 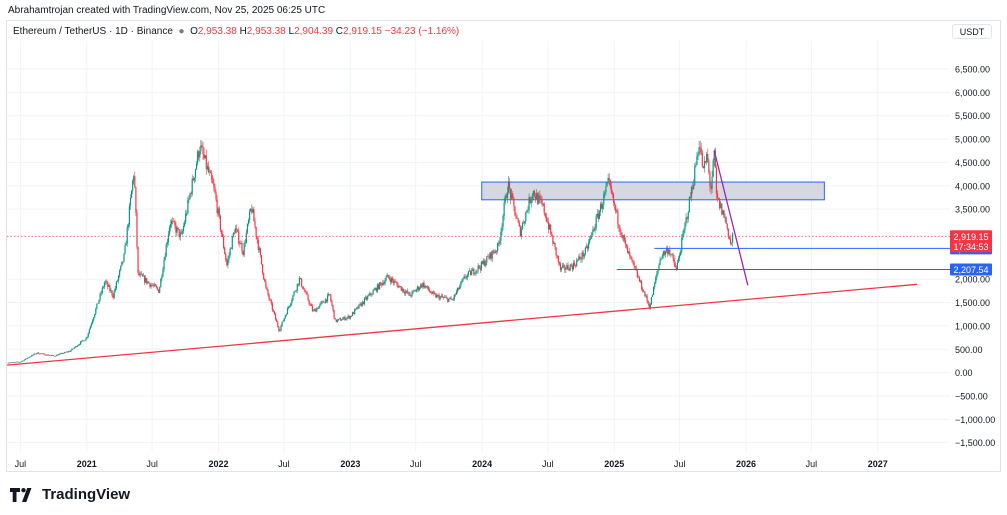 I want to click on descending-trendline, so click(x=731, y=218).